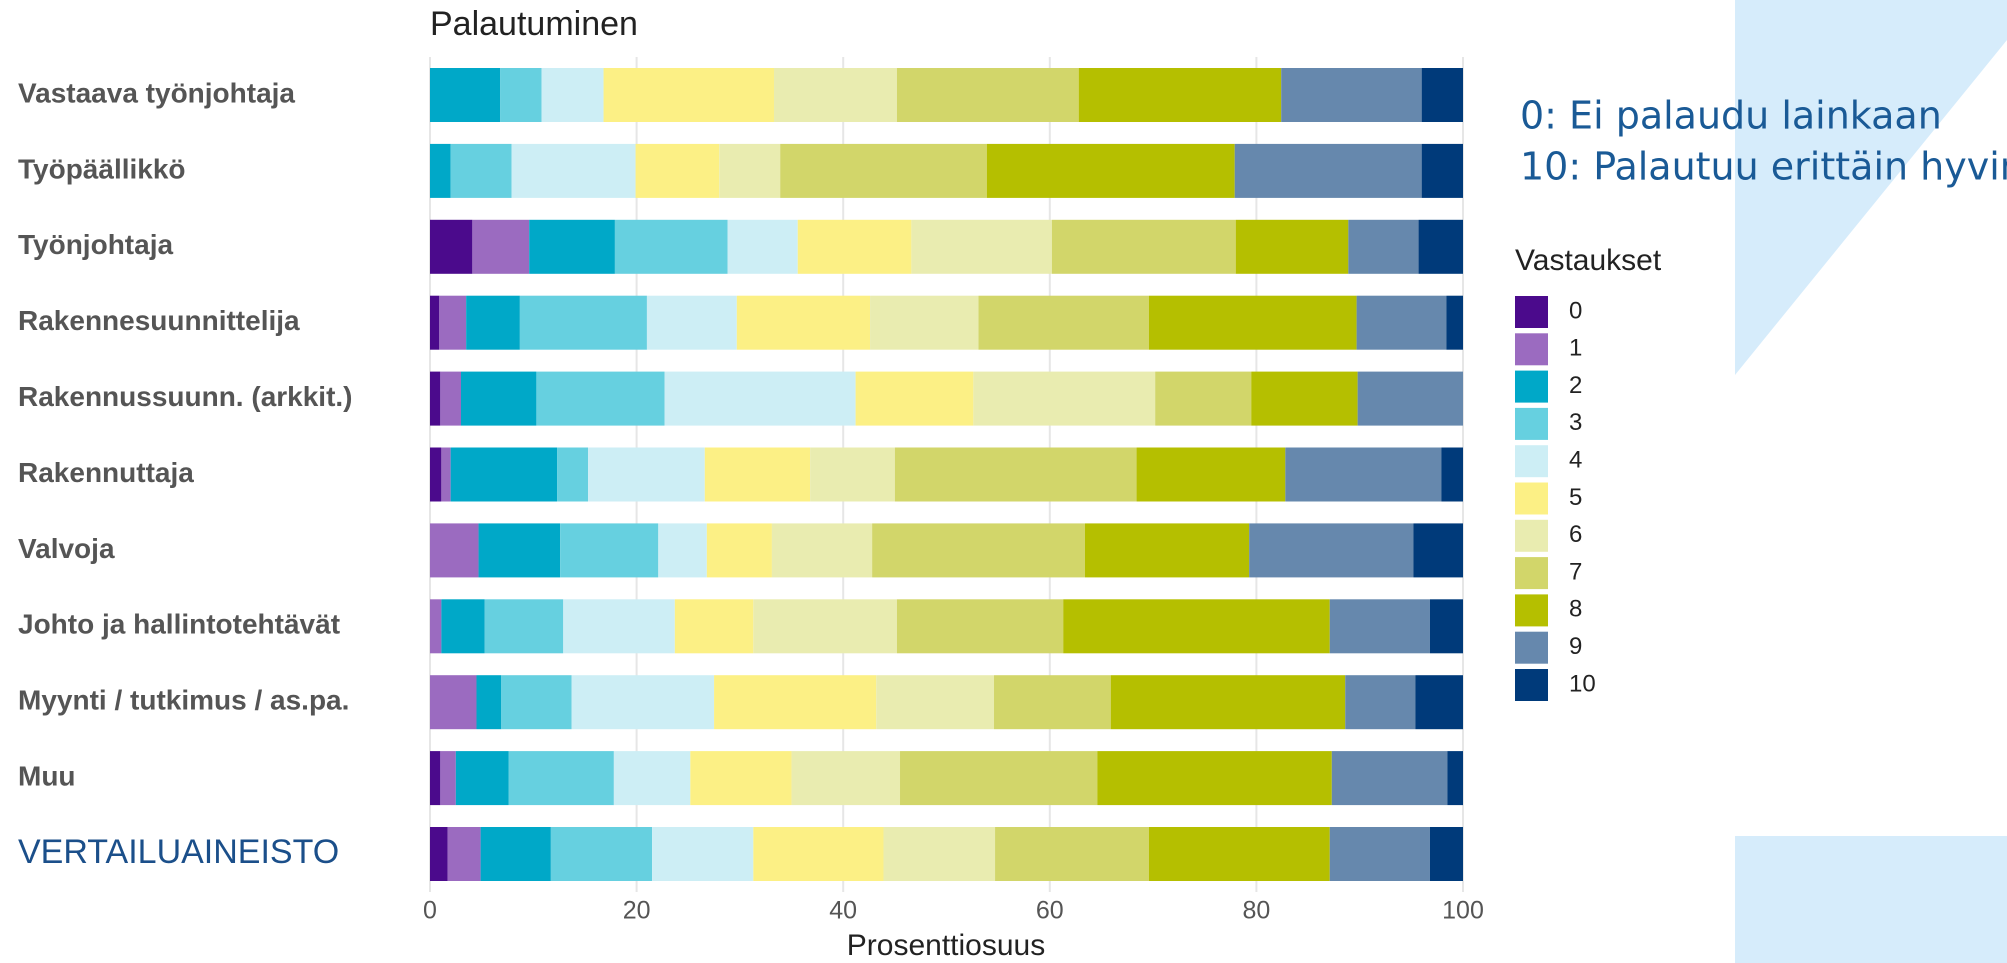 The width and height of the screenshot is (2007, 963). I want to click on x-tick-label: 20, so click(637, 911).